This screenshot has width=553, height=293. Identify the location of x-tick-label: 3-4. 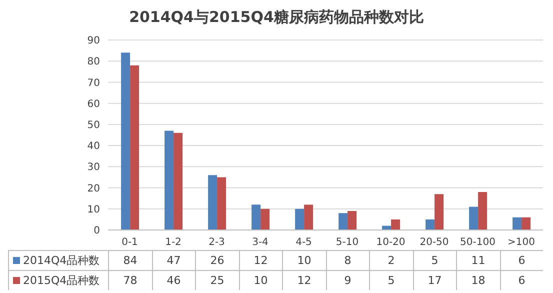
(260, 242).